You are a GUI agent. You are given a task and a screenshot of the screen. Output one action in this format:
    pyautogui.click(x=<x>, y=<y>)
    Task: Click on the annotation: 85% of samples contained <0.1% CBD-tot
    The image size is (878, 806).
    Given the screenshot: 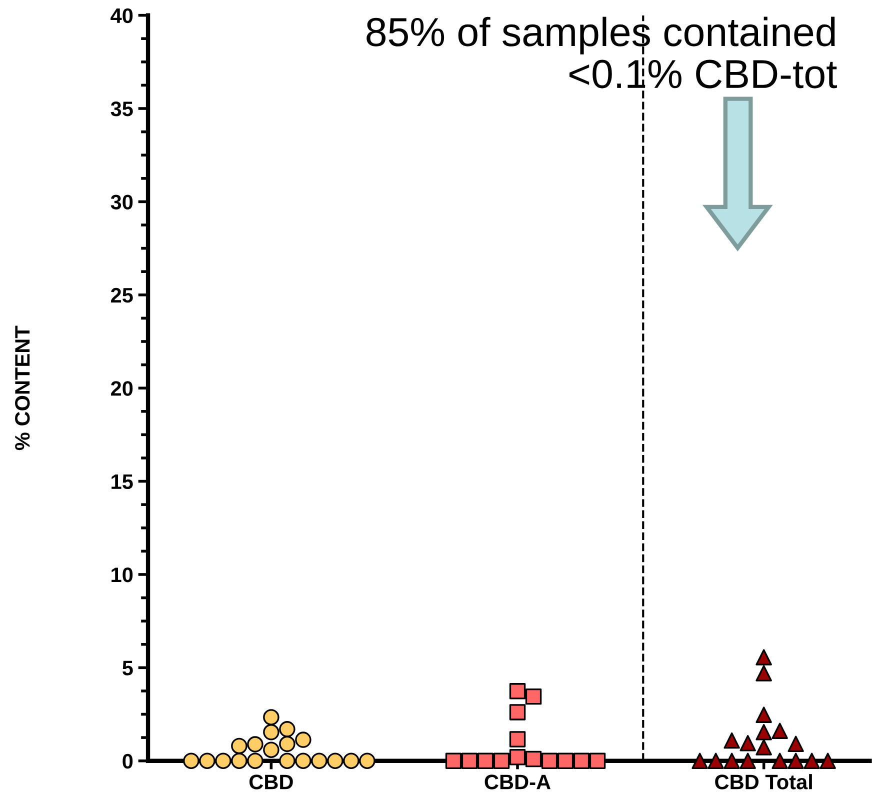 What is the action you would take?
    pyautogui.click(x=601, y=52)
    